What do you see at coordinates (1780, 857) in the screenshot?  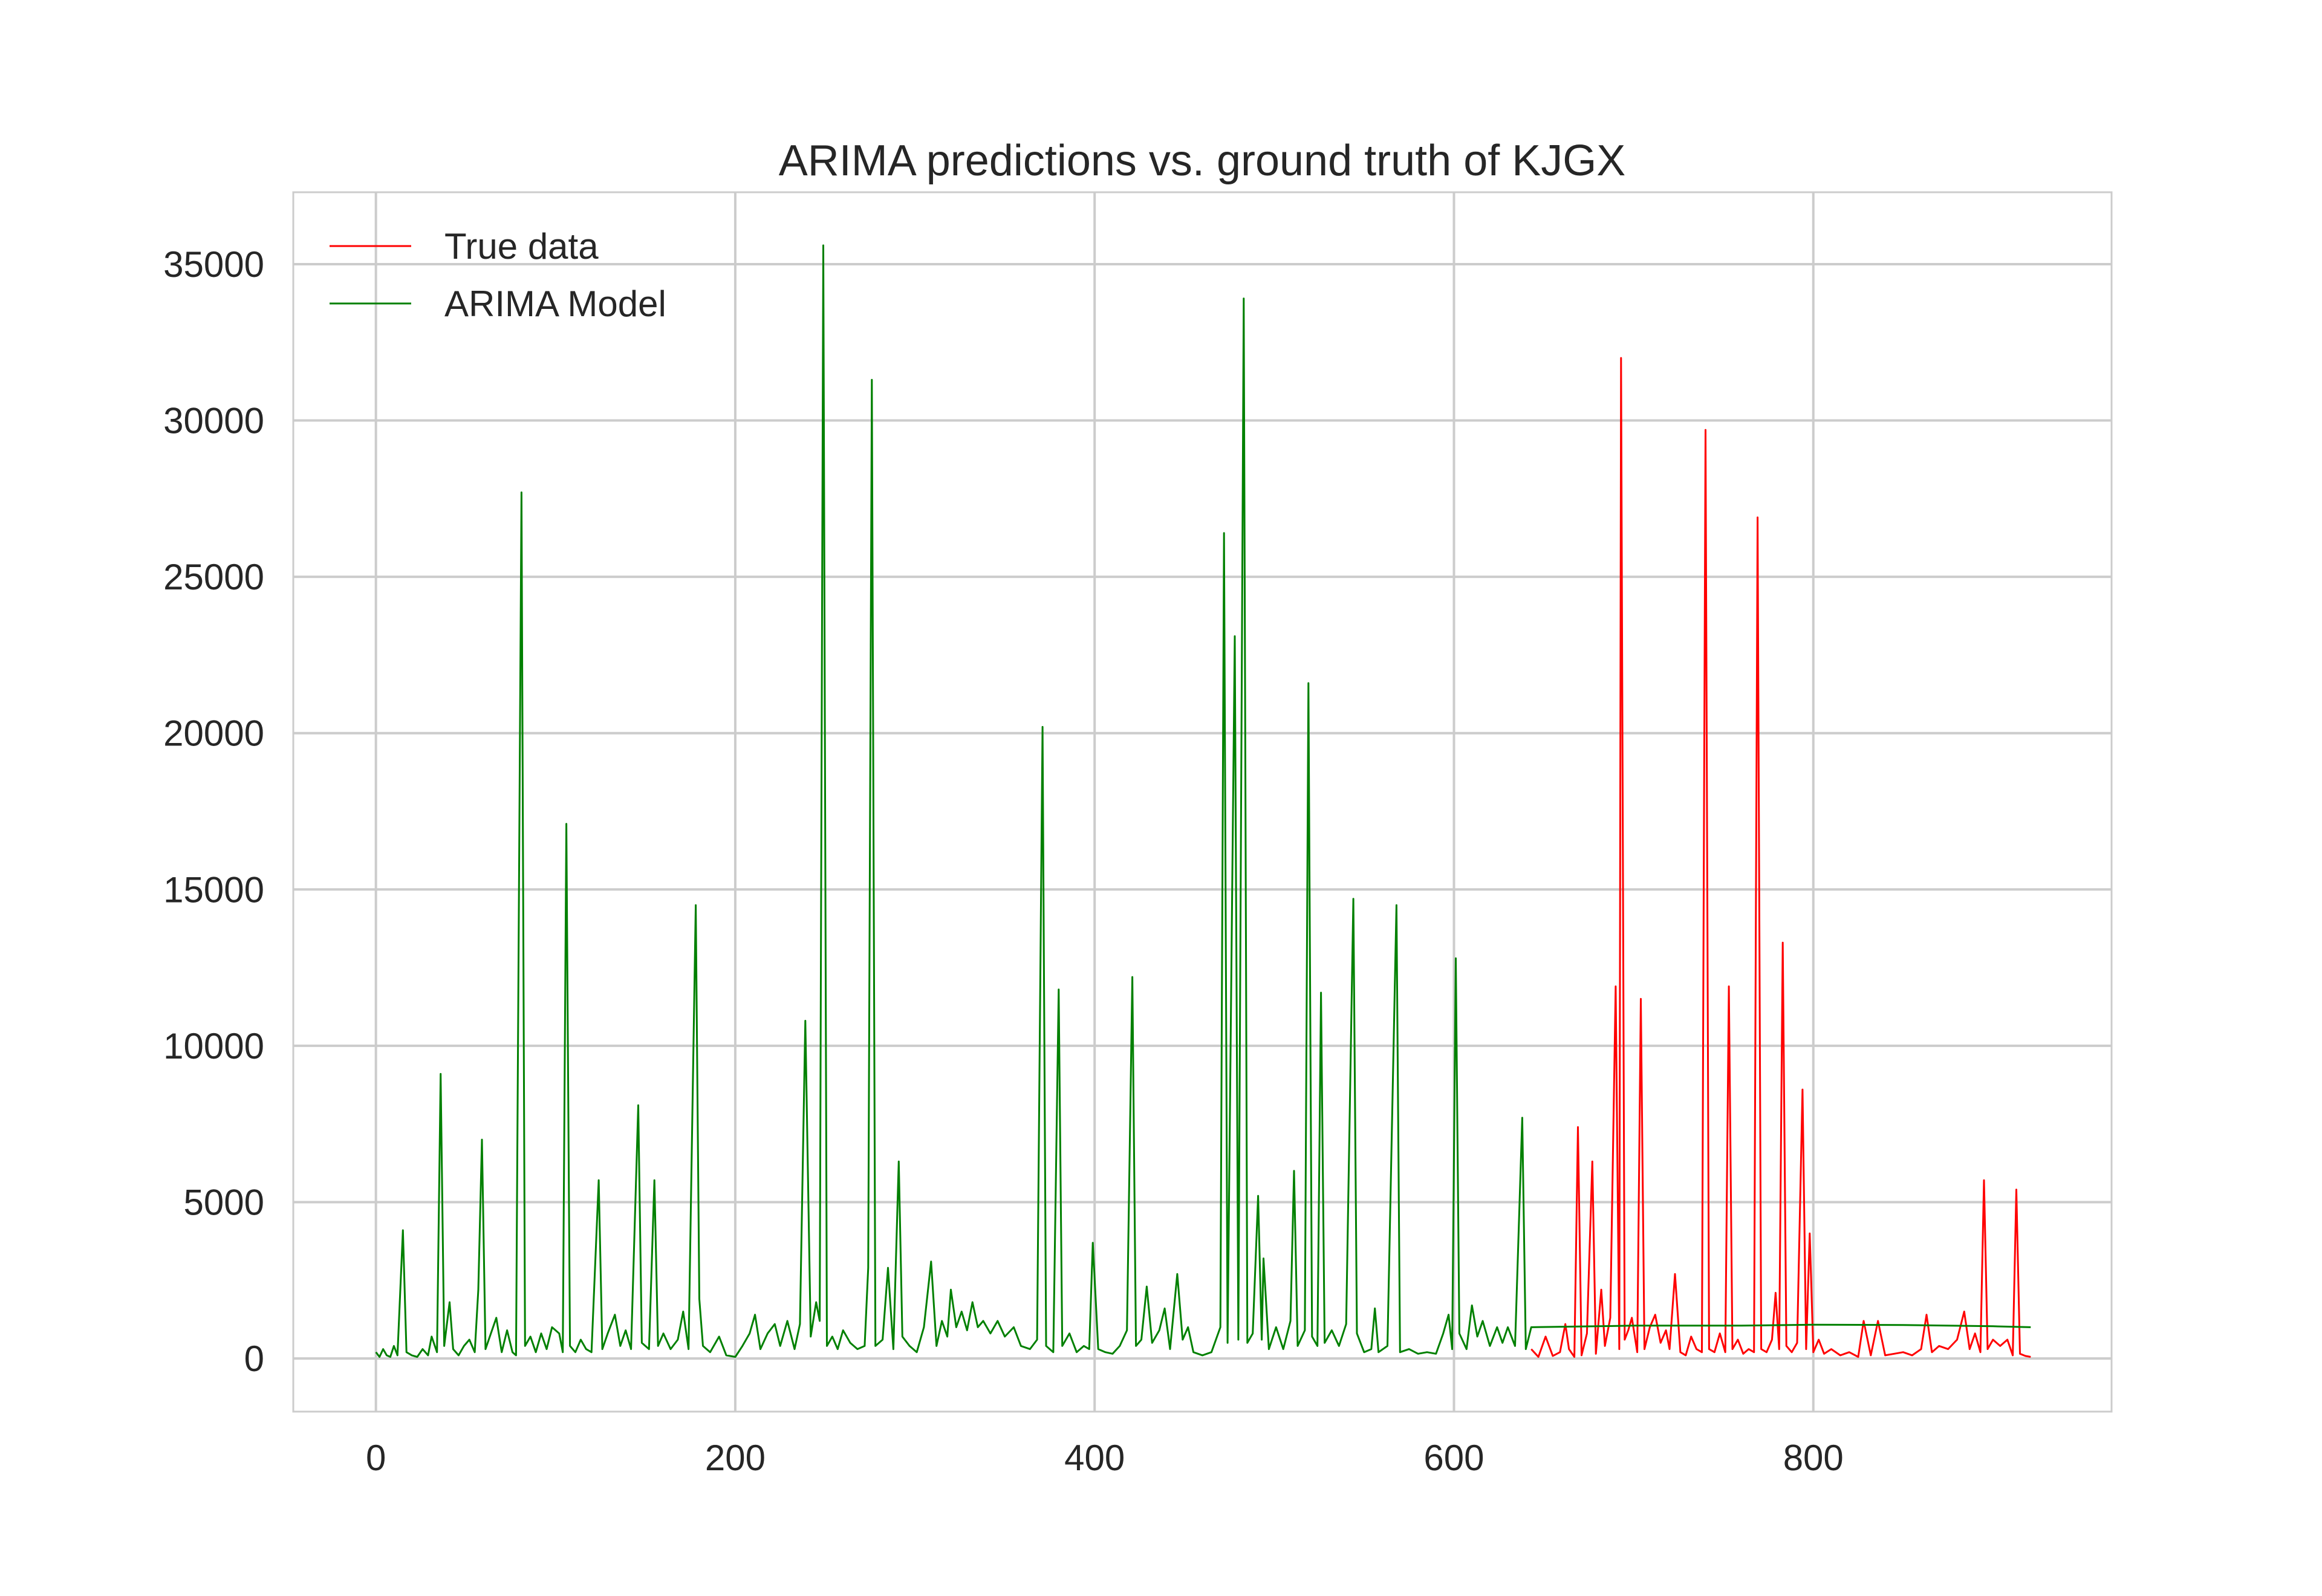 I see `series-line-true-data` at bounding box center [1780, 857].